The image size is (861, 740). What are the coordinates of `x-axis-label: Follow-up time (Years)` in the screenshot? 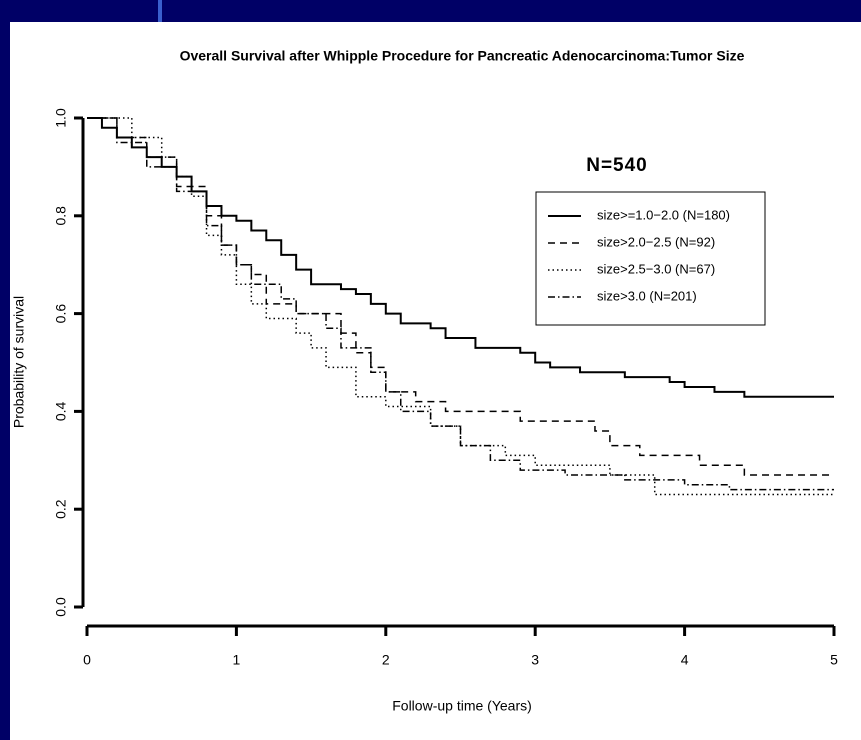 It's located at (462, 706).